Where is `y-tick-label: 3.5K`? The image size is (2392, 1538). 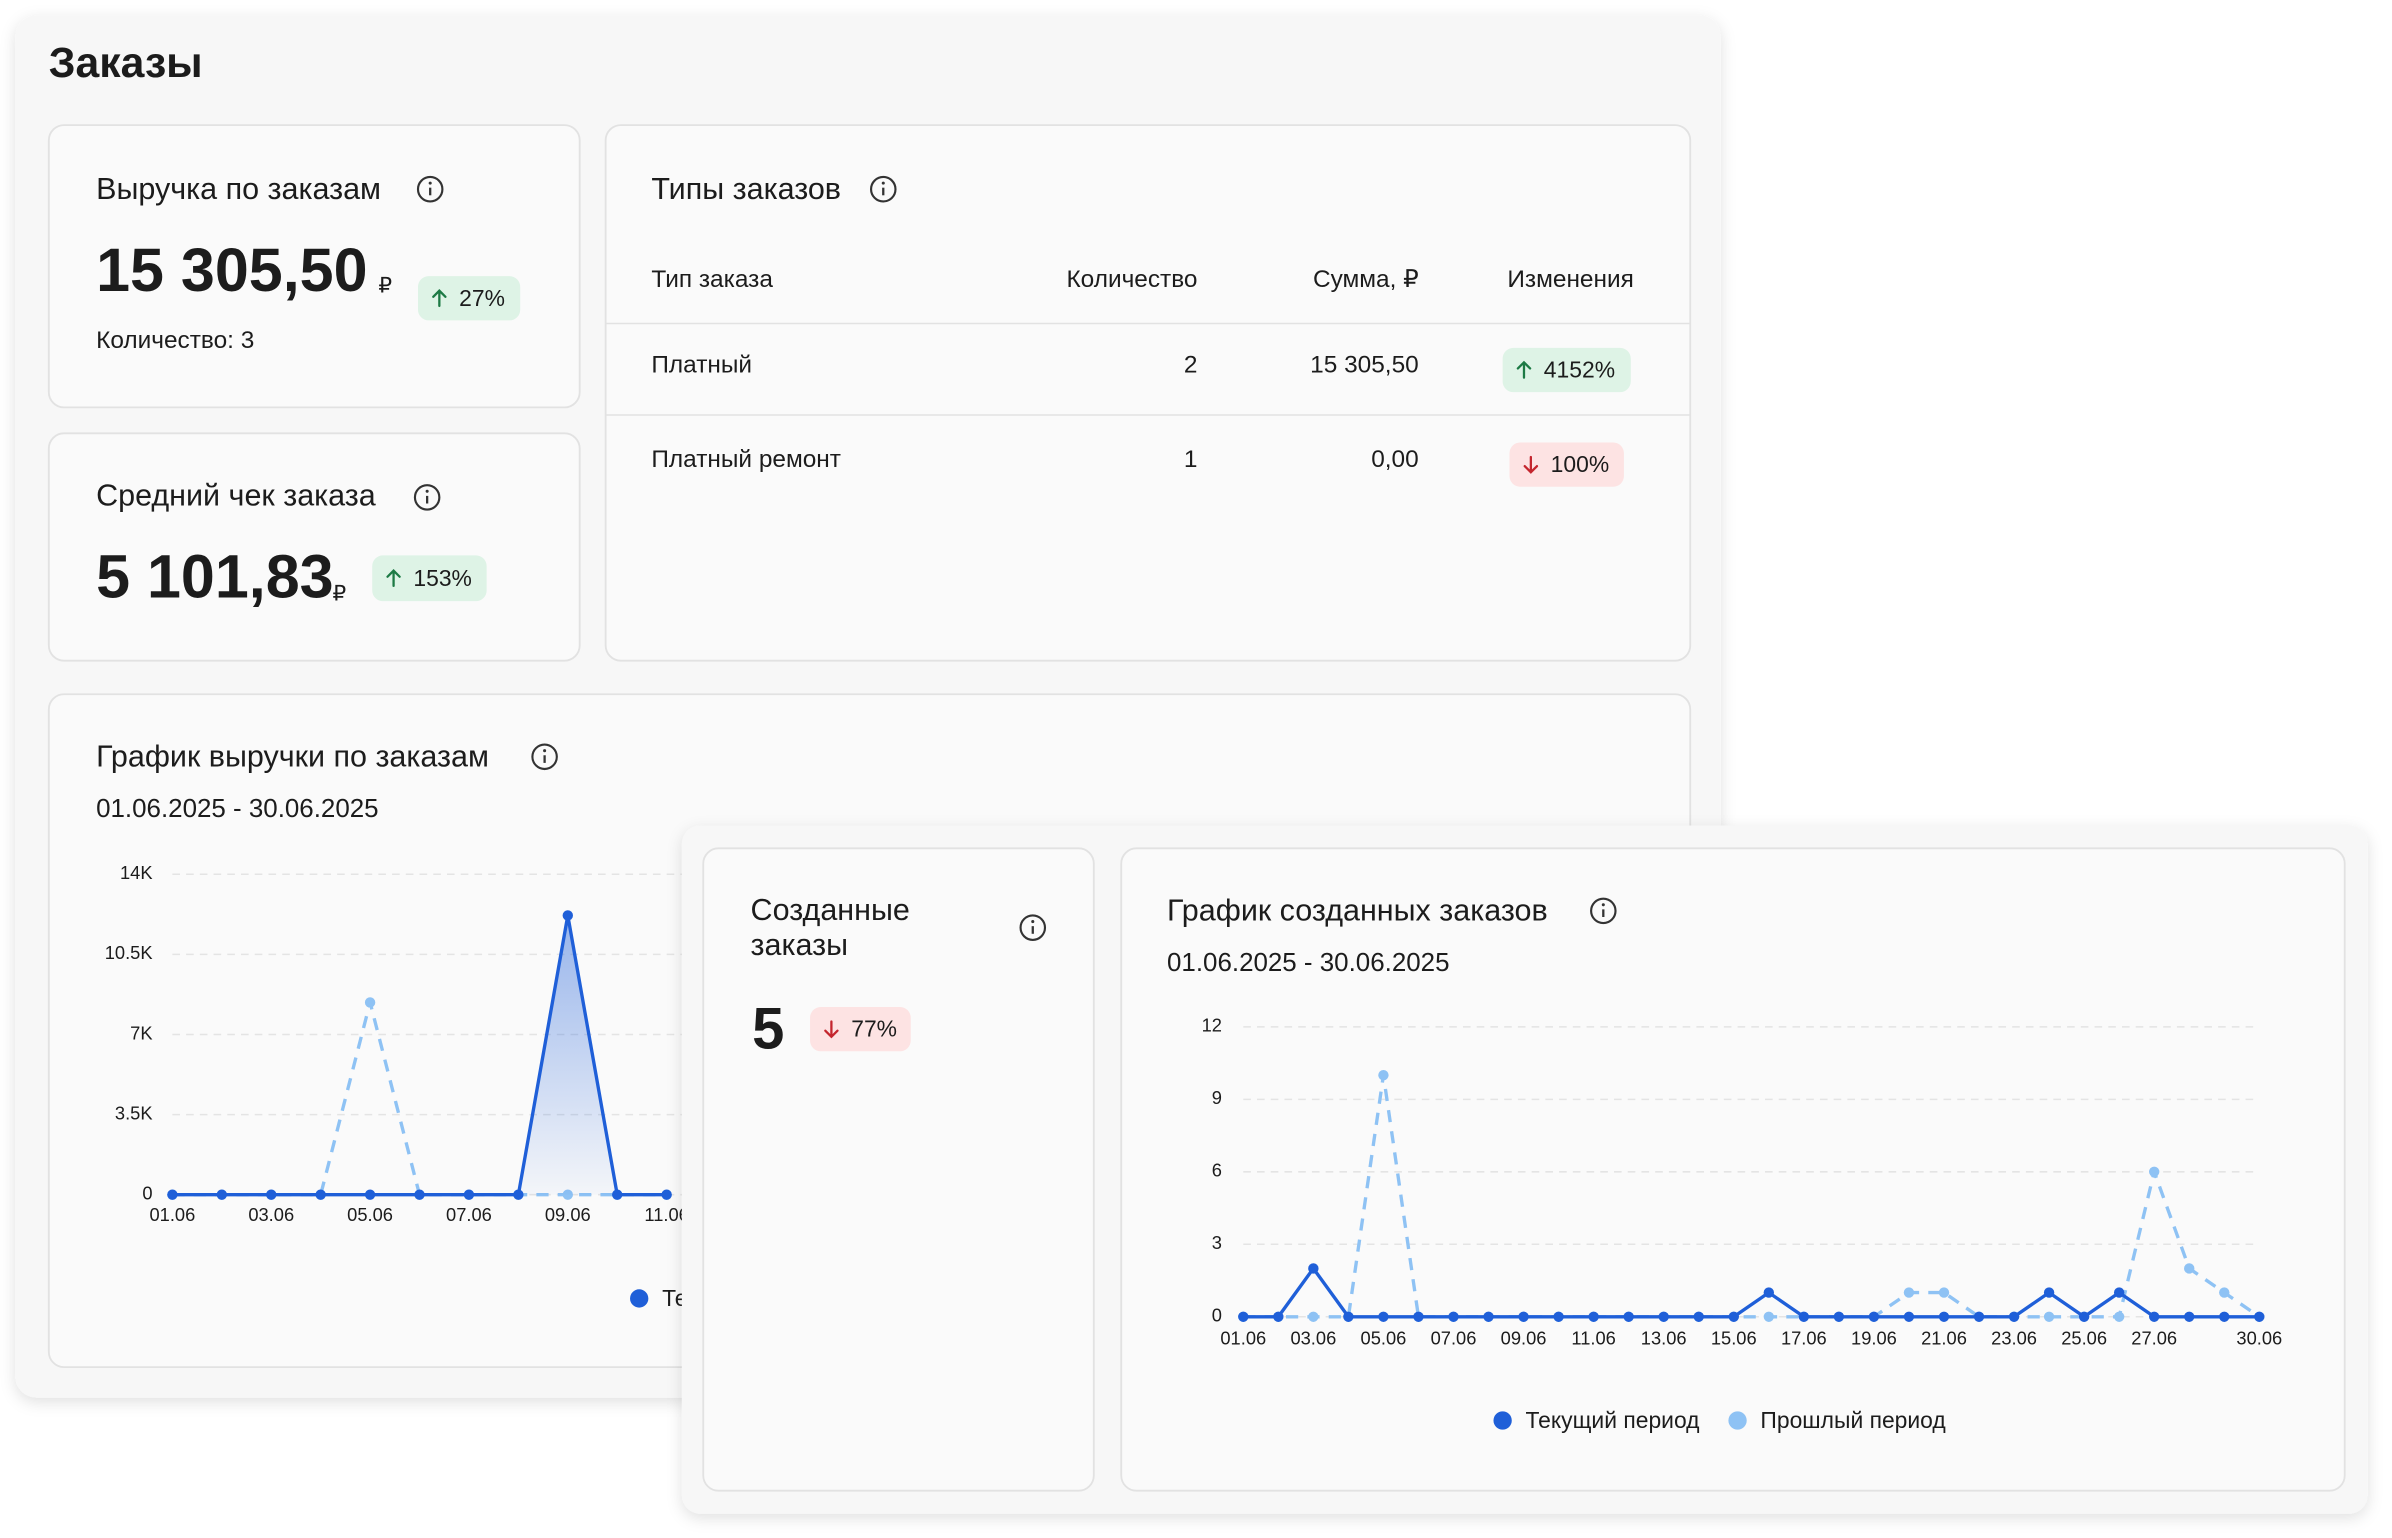 y-tick-label: 3.5K is located at coordinates (134, 1112).